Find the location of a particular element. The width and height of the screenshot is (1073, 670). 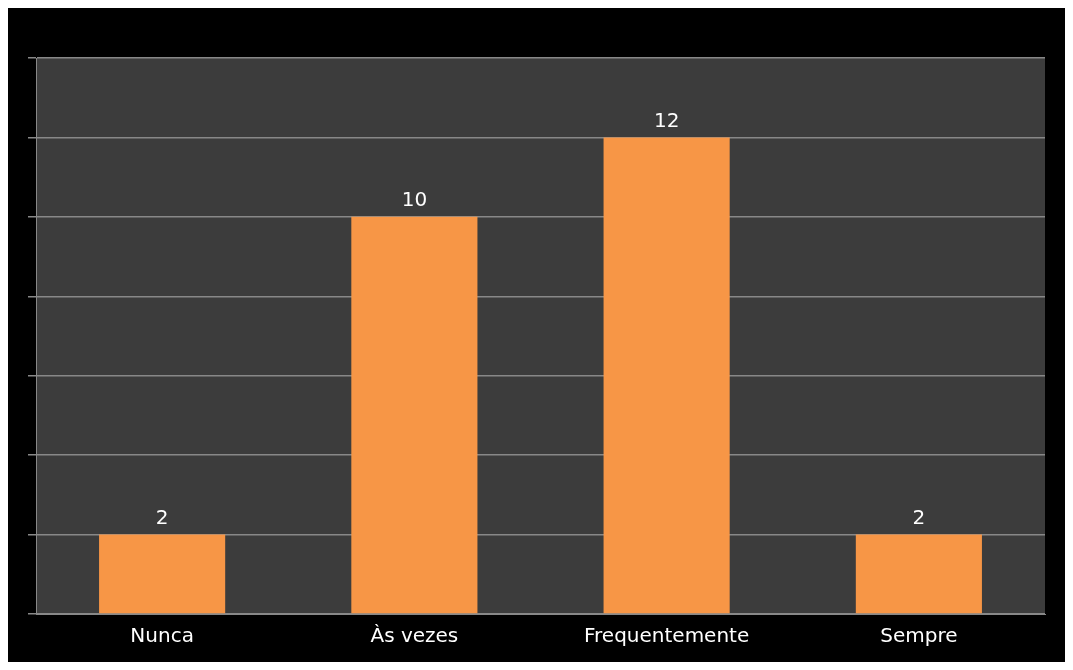

data-label: 12 is located at coordinates (666, 119).